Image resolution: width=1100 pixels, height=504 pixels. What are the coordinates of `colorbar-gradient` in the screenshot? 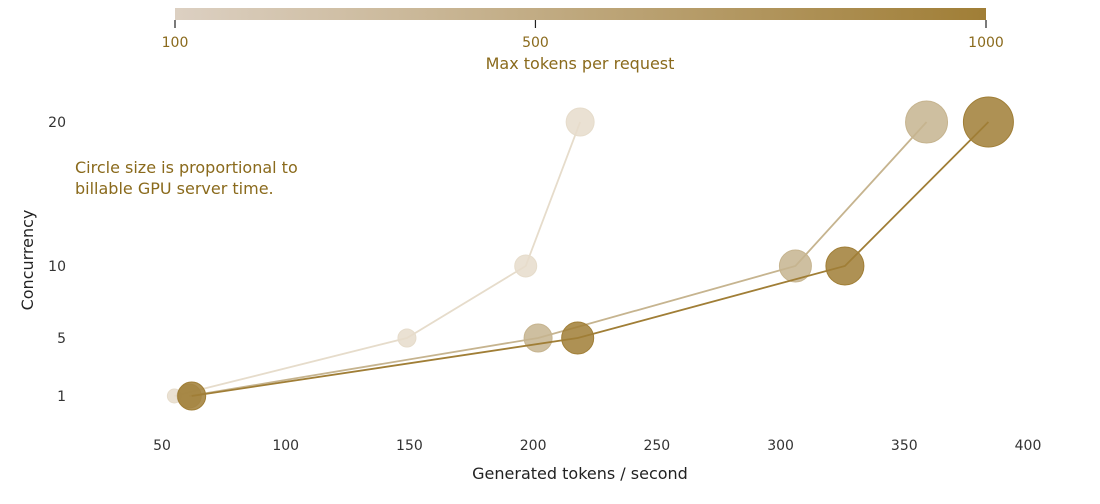 It's located at (580, 14).